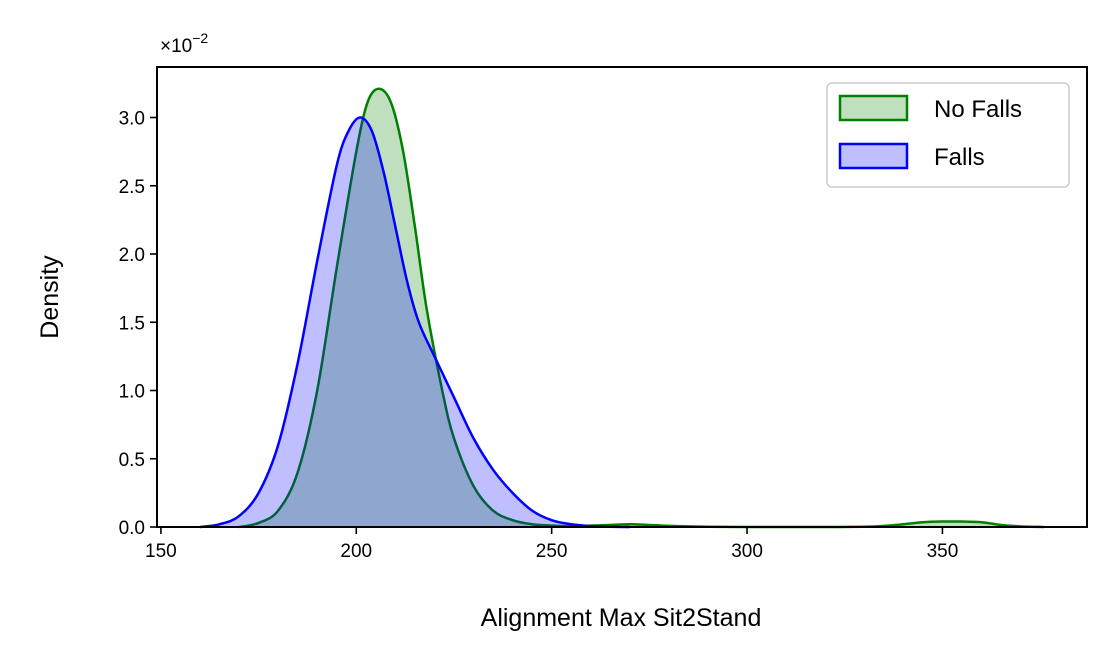 This screenshot has width=1116, height=671. What do you see at coordinates (132, 392) in the screenshot?
I see `y-tick-label: 1.0` at bounding box center [132, 392].